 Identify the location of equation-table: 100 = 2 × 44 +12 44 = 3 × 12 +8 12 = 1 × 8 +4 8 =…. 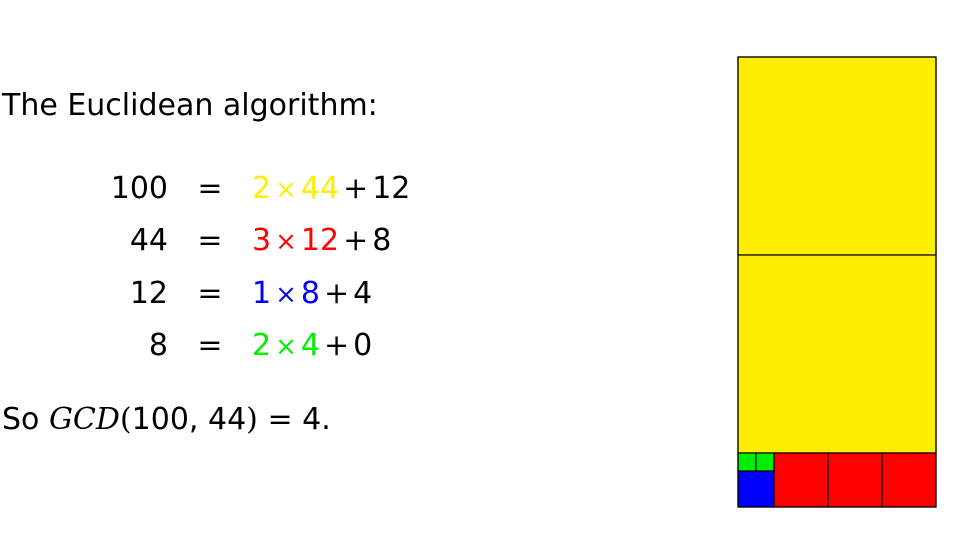
(255, 267).